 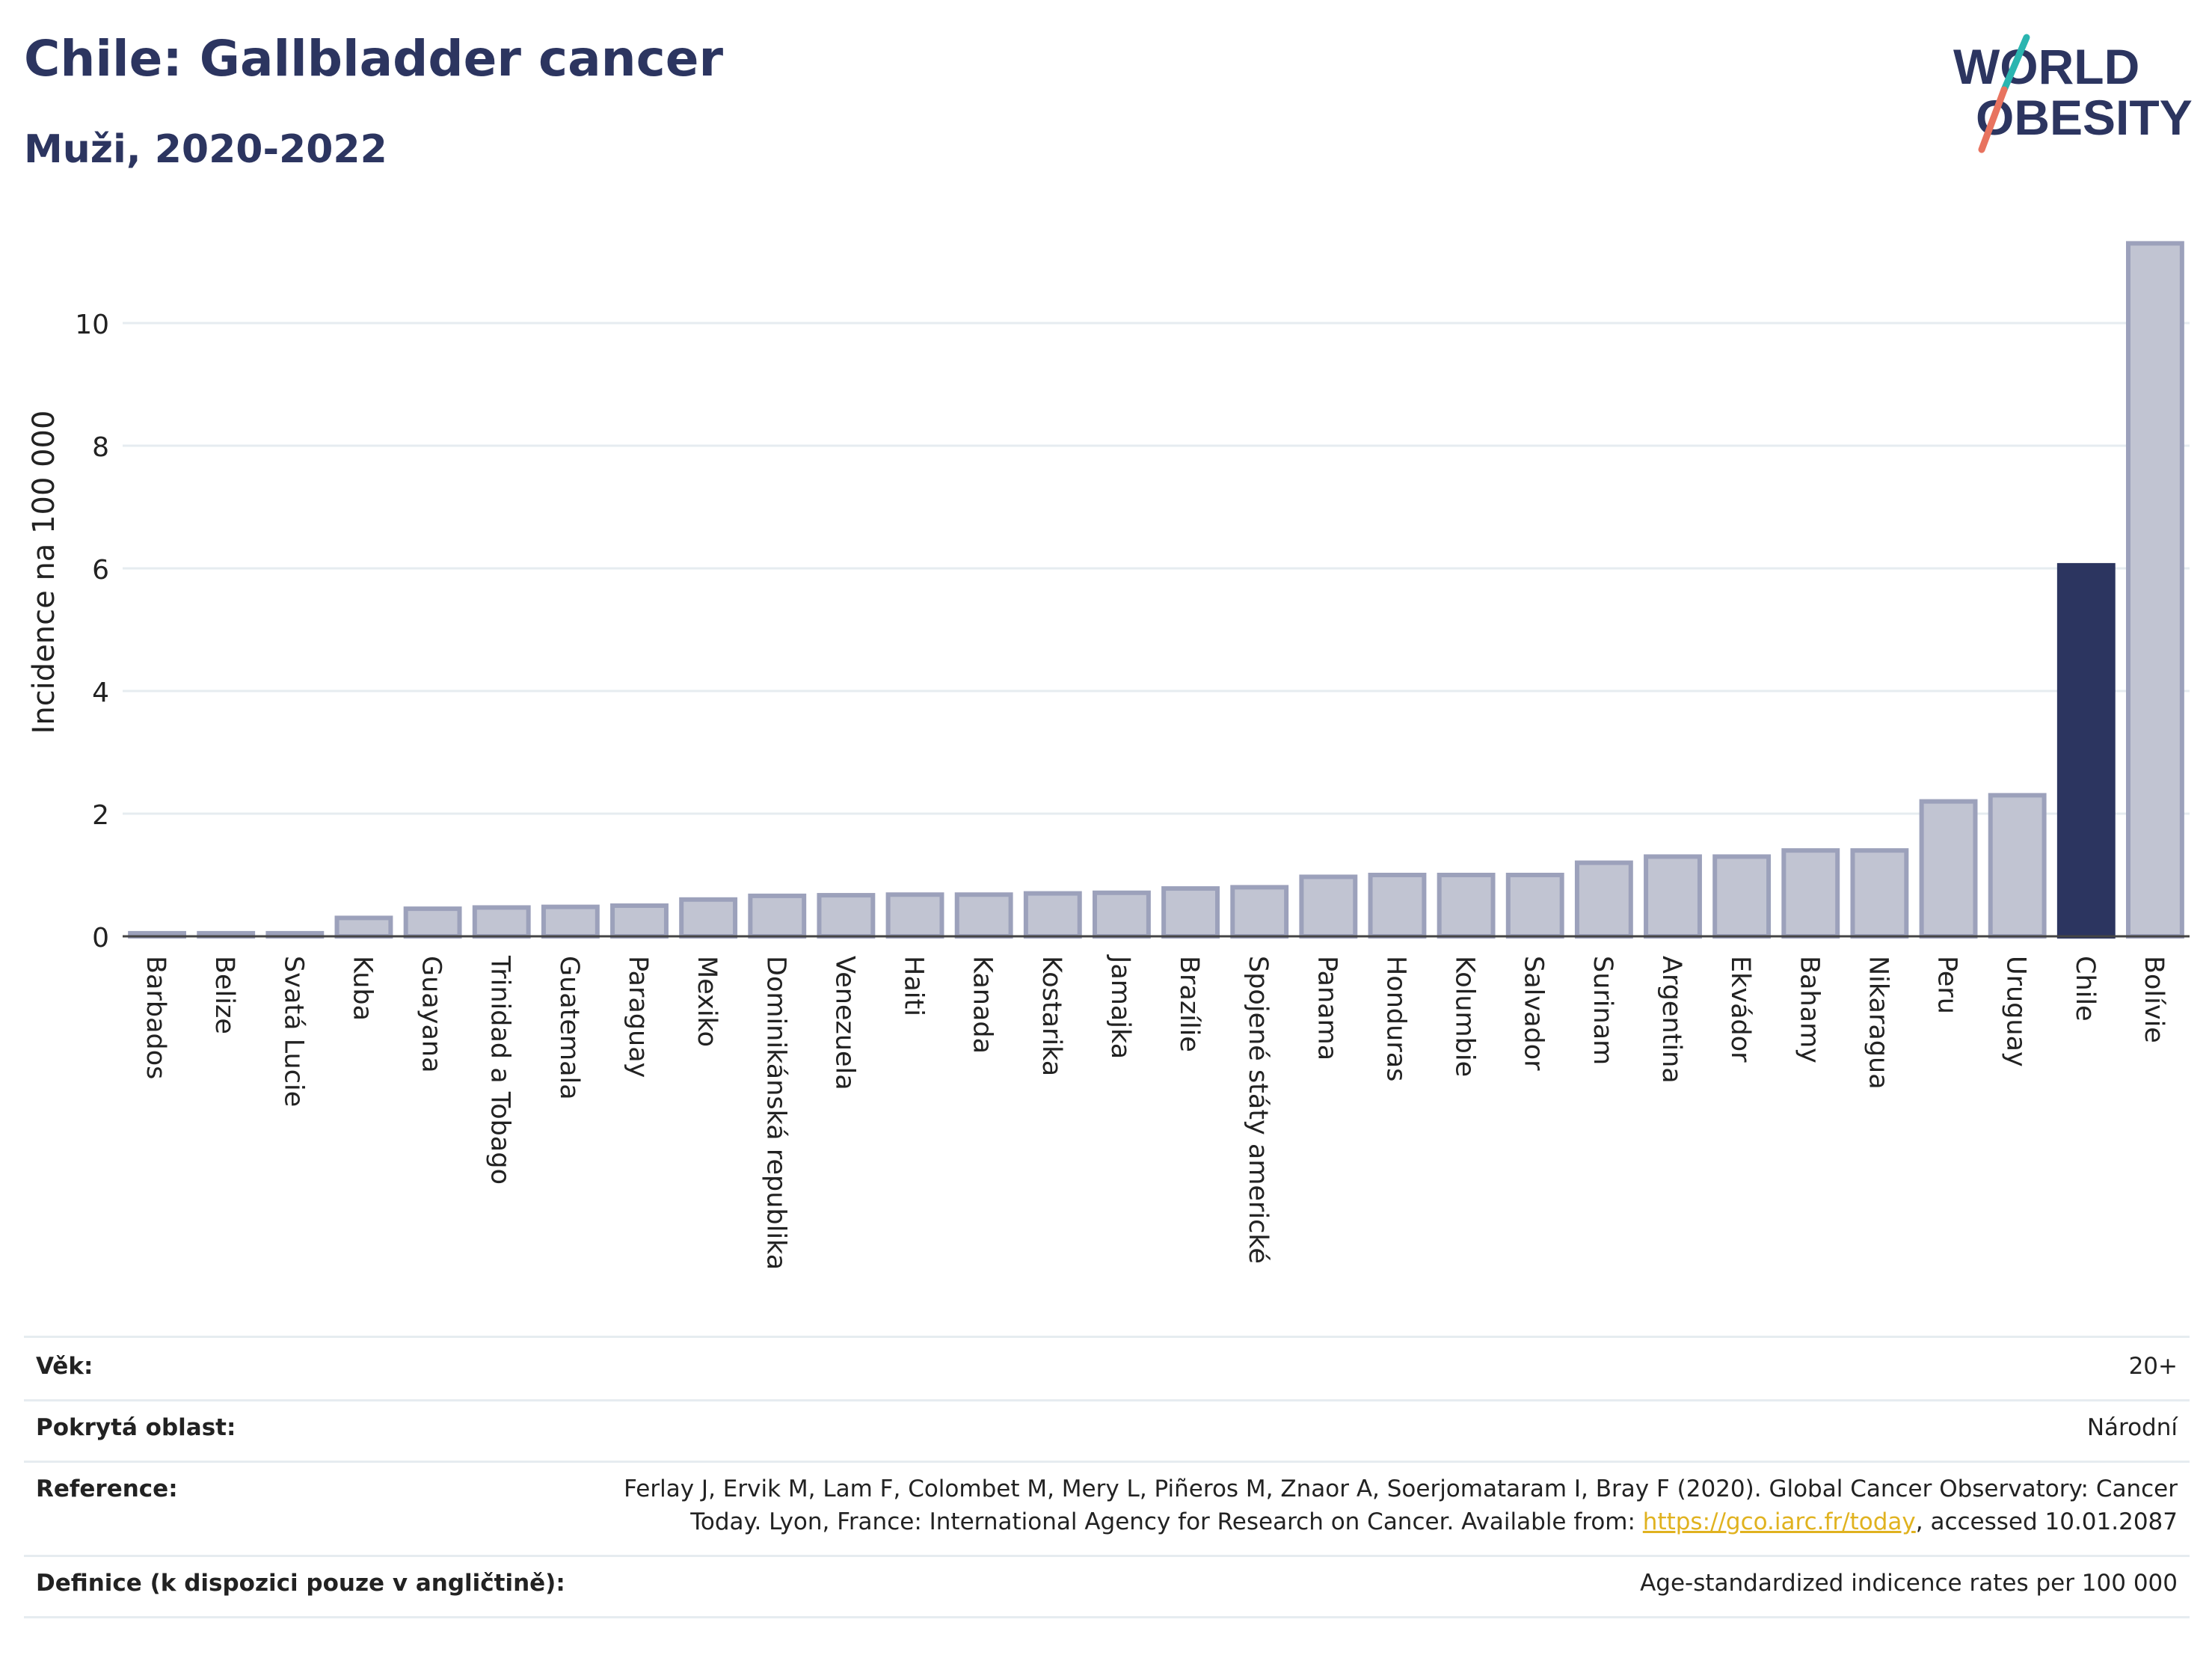 What do you see at coordinates (1811, 893) in the screenshot?
I see `bar-bahamy` at bounding box center [1811, 893].